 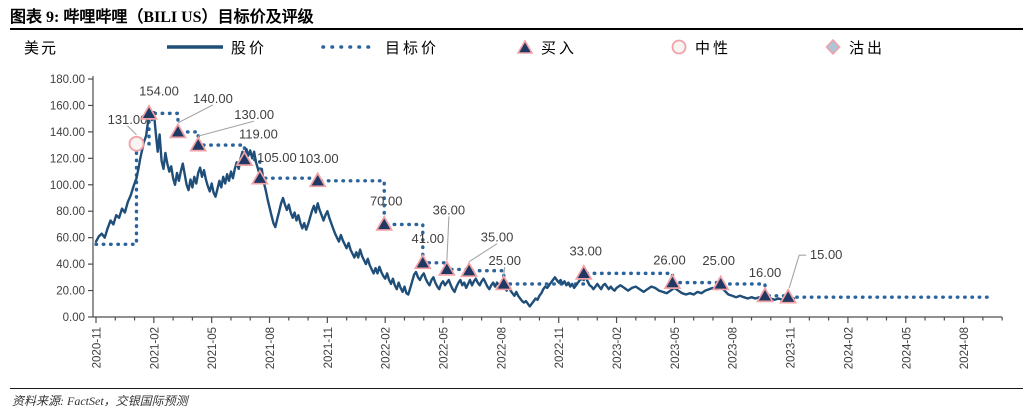 I want to click on price-line-icon, so click(x=195, y=47).